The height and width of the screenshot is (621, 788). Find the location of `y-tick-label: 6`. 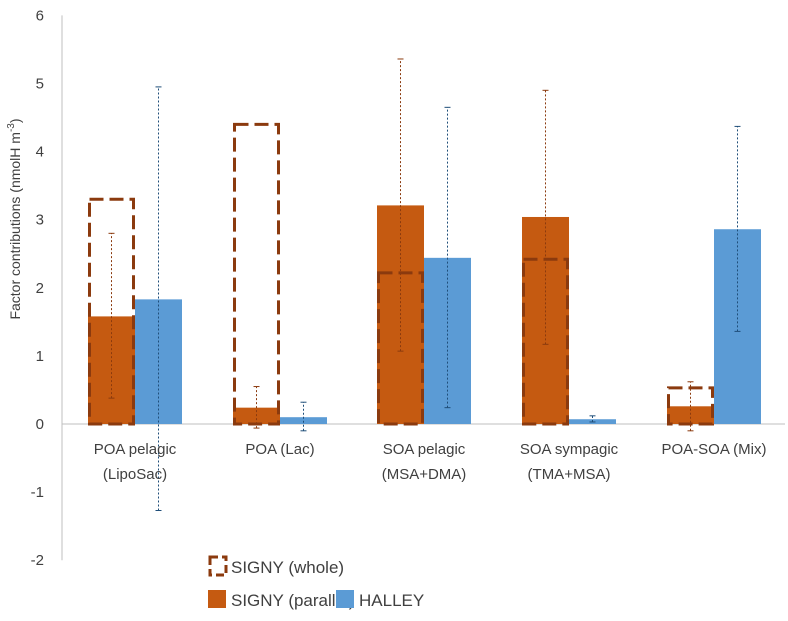

y-tick-label: 6 is located at coordinates (40, 15).